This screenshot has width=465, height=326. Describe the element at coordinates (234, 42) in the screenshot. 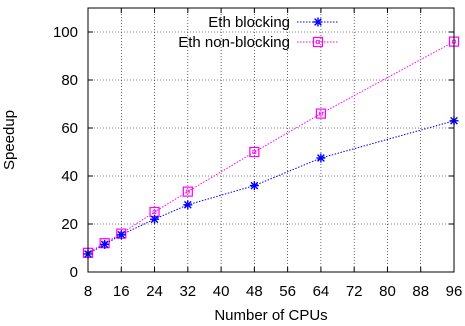

I see `legend-label-eth-non-blocking: Eth non-blocking` at that location.